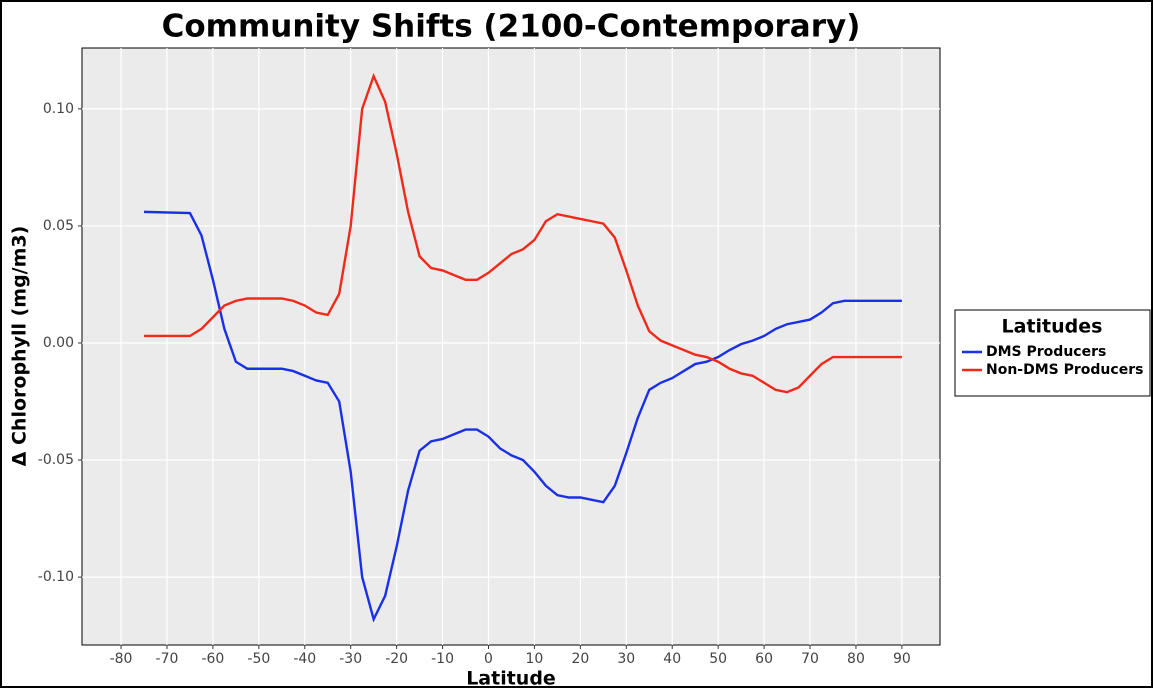 The height and width of the screenshot is (688, 1153). What do you see at coordinates (511, 27) in the screenshot?
I see `chart-title: Community Shifts (2100-Contemporary)` at bounding box center [511, 27].